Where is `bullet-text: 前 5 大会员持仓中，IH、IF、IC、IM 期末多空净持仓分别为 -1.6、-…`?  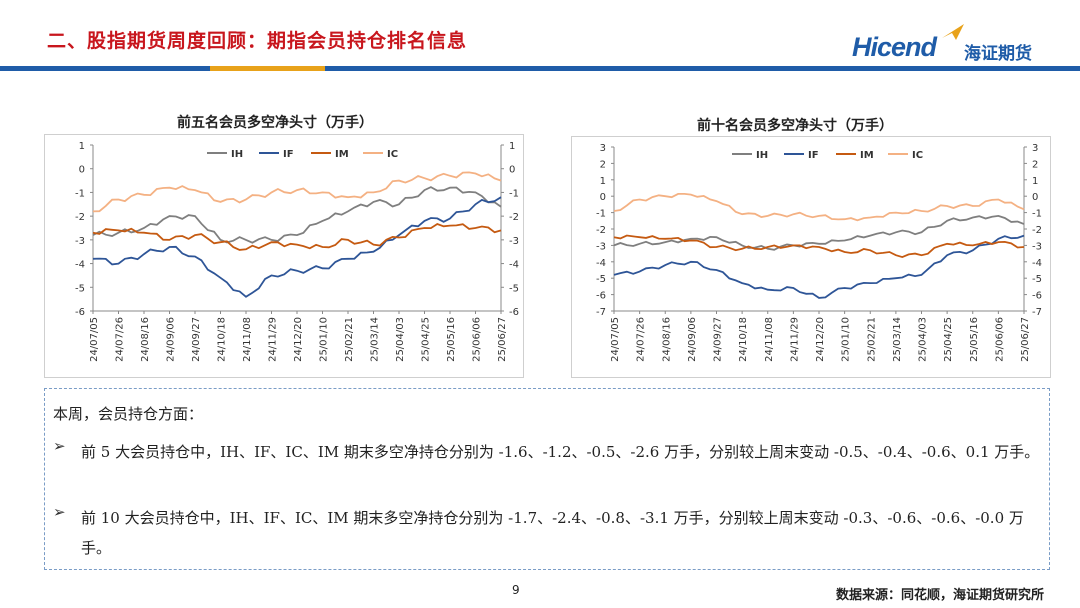 bullet-text: 前 5 大会员持仓中，IH、IF、IC、IM 期末多空净持仓分别为 -1.6、-… is located at coordinates (560, 452).